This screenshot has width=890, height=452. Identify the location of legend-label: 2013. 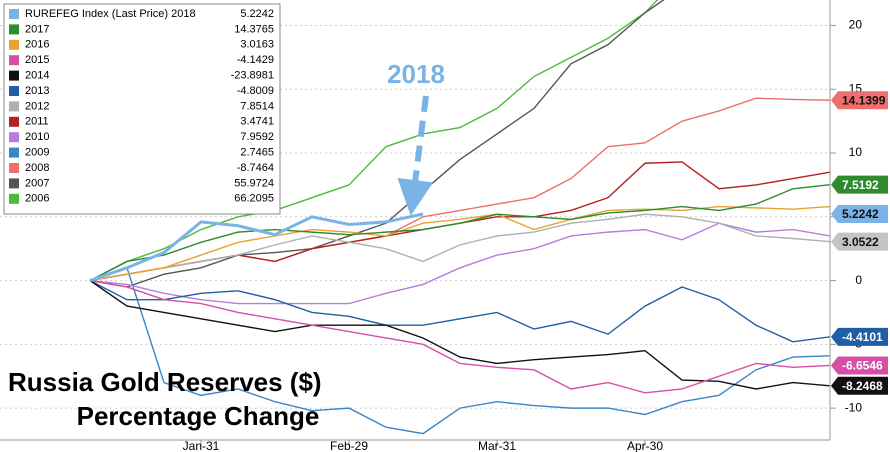
(37, 91).